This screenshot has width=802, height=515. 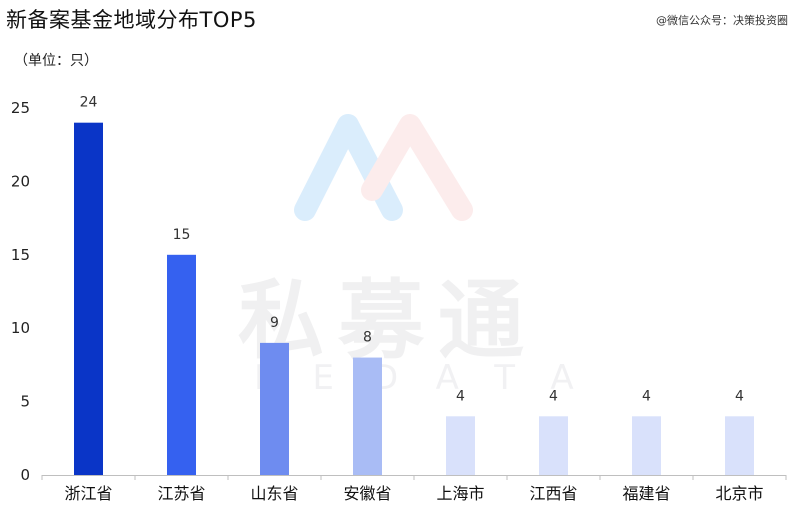 I want to click on x-tick-label: 福建省, so click(x=646, y=493).